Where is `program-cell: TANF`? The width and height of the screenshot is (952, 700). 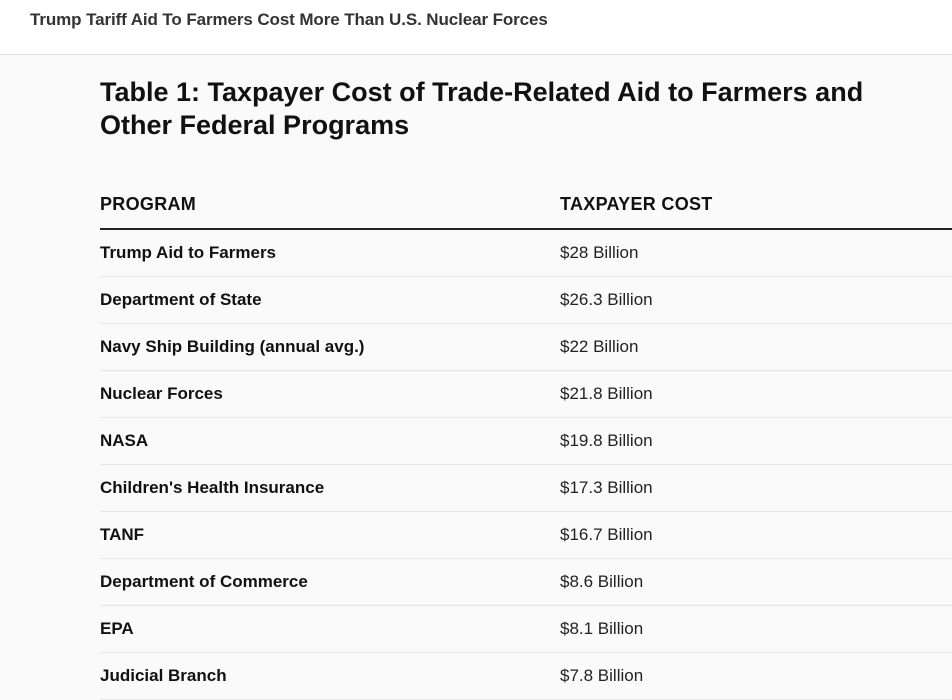
program-cell: TANF is located at coordinates (122, 534).